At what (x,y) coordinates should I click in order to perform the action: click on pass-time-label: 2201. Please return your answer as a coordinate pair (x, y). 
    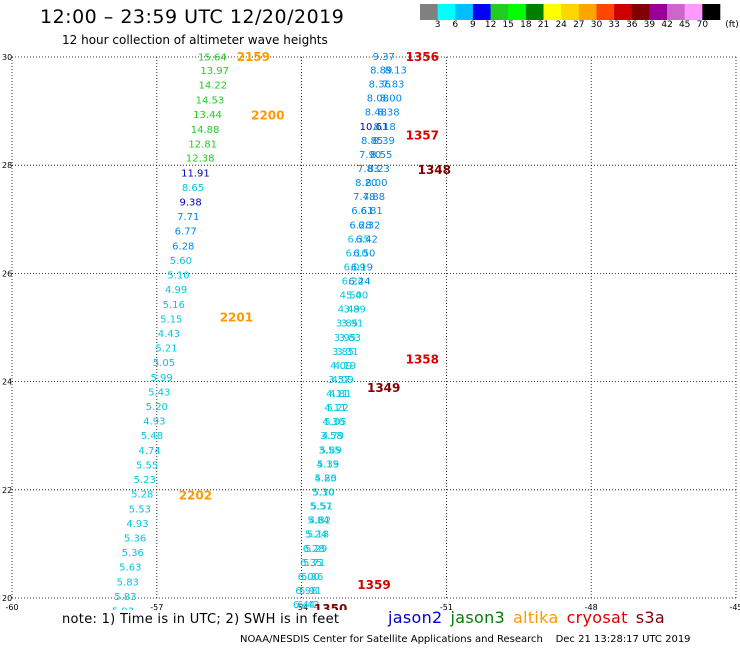
    Looking at the image, I should click on (236, 317).